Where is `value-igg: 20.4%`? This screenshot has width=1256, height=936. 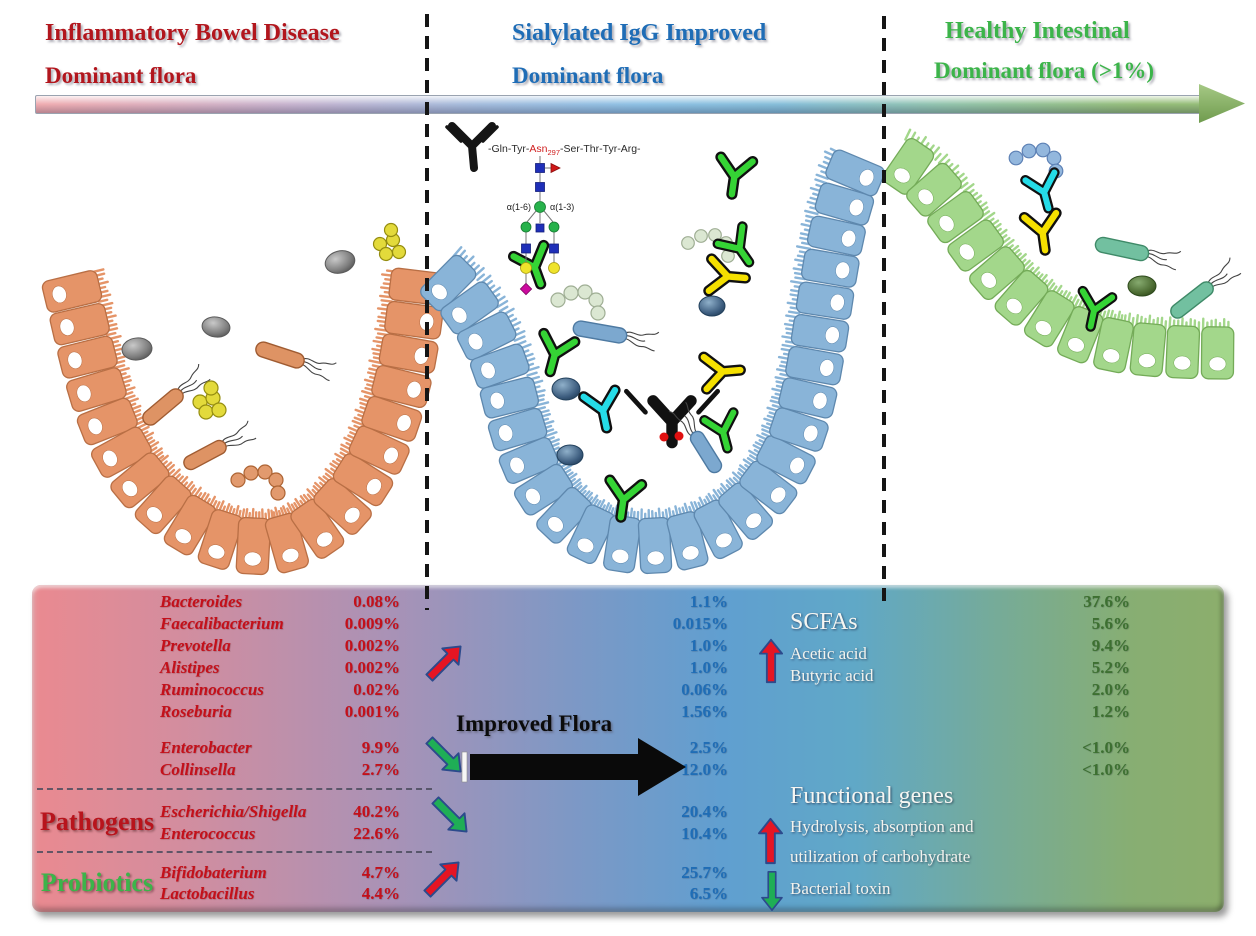 value-igg: 20.4% is located at coordinates (704, 811).